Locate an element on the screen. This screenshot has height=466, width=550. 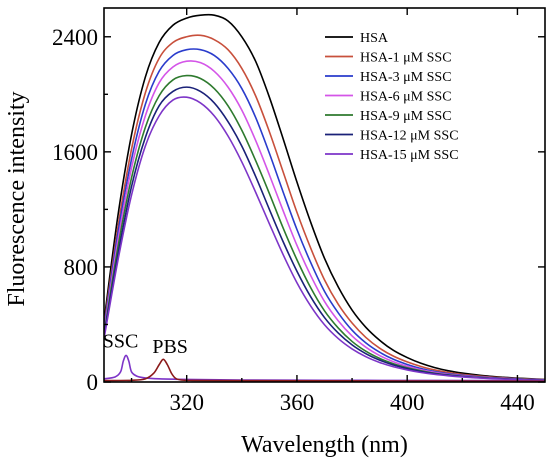
annotations: SSC PBS is located at coordinates (145, 344).